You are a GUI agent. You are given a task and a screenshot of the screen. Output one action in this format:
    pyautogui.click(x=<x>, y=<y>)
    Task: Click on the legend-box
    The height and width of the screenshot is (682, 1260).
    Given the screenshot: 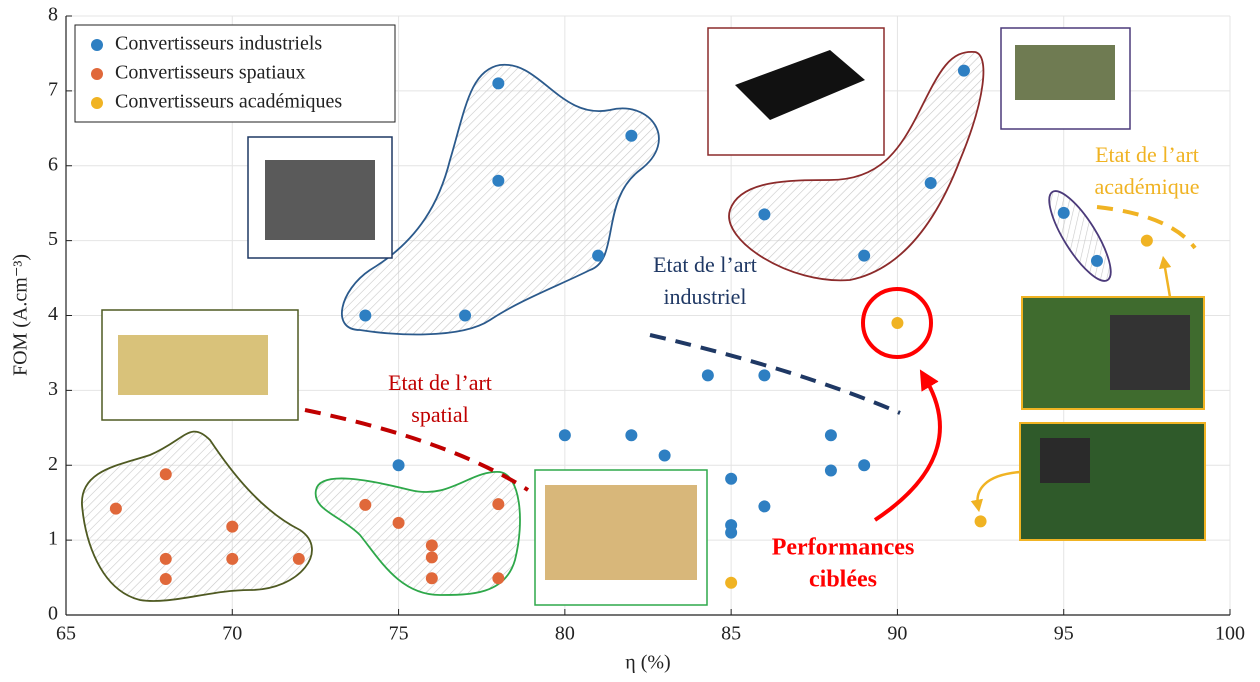 What is the action you would take?
    pyautogui.click(x=235, y=73)
    